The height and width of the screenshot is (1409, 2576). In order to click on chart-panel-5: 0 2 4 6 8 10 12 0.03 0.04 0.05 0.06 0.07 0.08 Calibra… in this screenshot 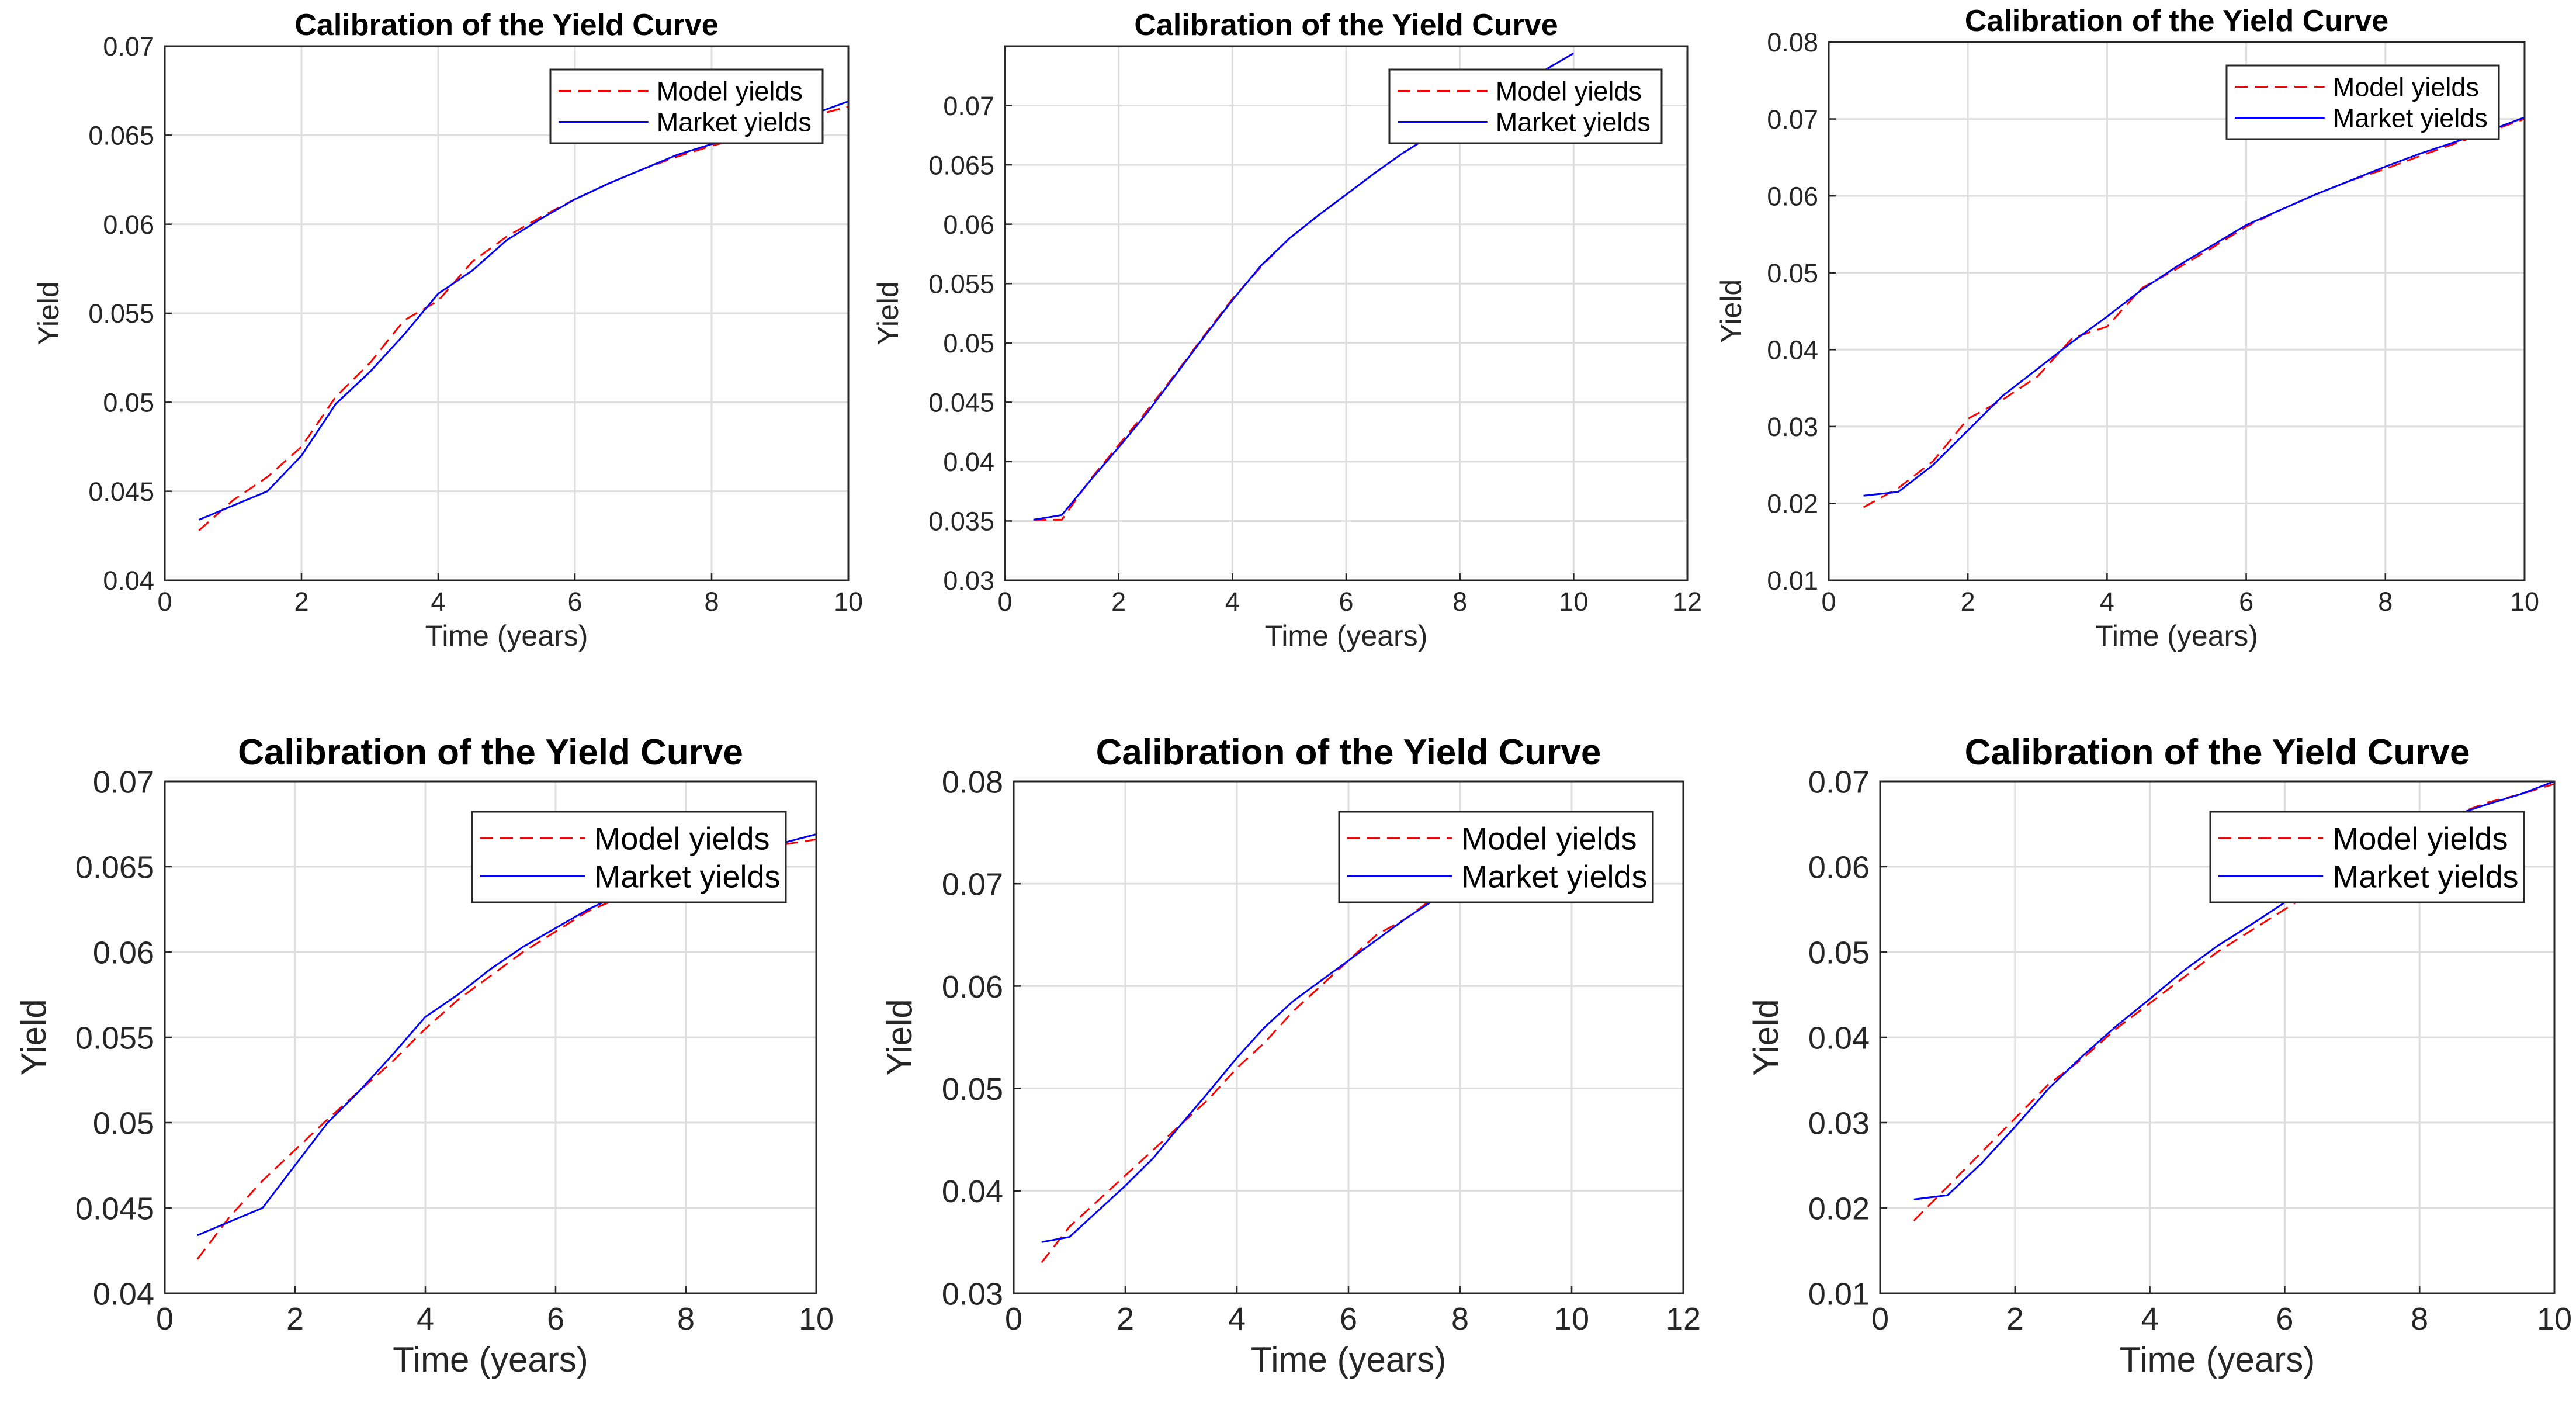, I will do `click(1291, 1055)`.